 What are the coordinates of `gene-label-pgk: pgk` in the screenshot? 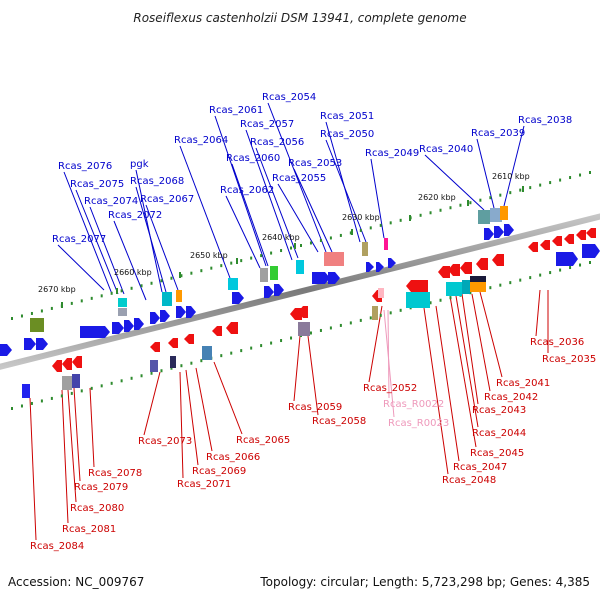 It's located at (139, 164).